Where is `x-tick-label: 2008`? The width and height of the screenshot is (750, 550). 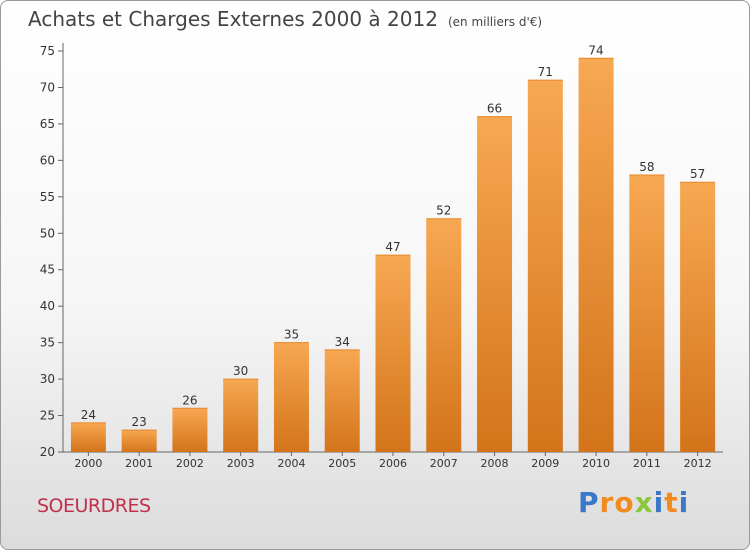
x-tick-label: 2008 is located at coordinates (495, 463).